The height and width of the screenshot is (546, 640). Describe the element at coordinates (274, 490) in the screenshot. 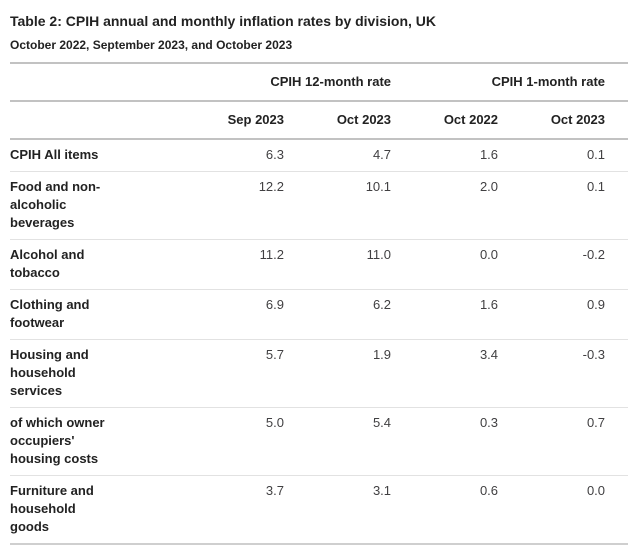

I see `cell-12m-sep-2023: 3.7` at that location.